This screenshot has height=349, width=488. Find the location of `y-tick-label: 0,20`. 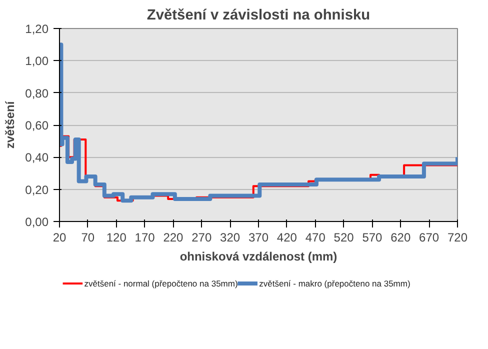

y-tick-label: 0,20 is located at coordinates (37, 189).